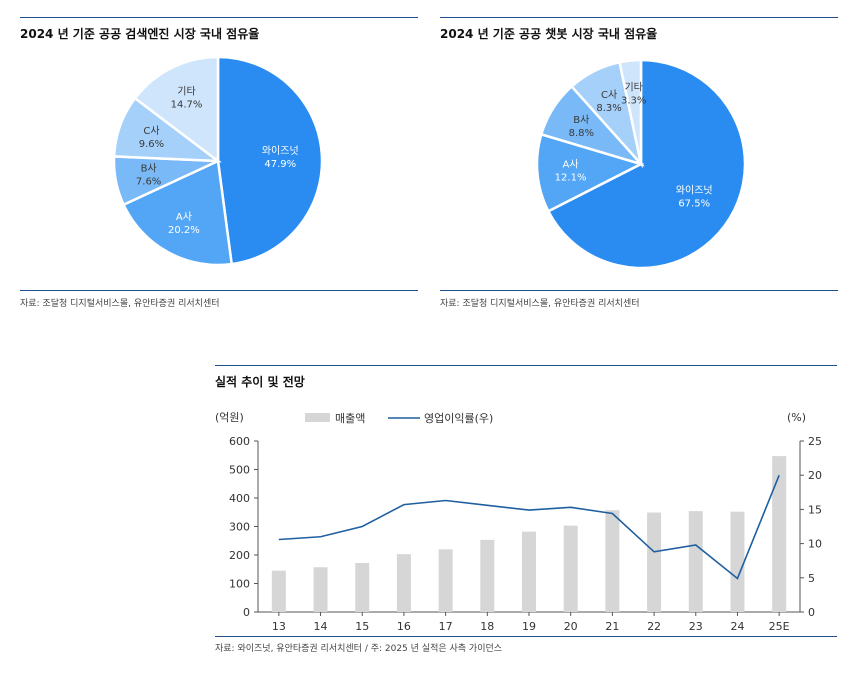 The width and height of the screenshot is (864, 699). What do you see at coordinates (815, 509) in the screenshot?
I see `right-tick-label-3: 15` at bounding box center [815, 509].